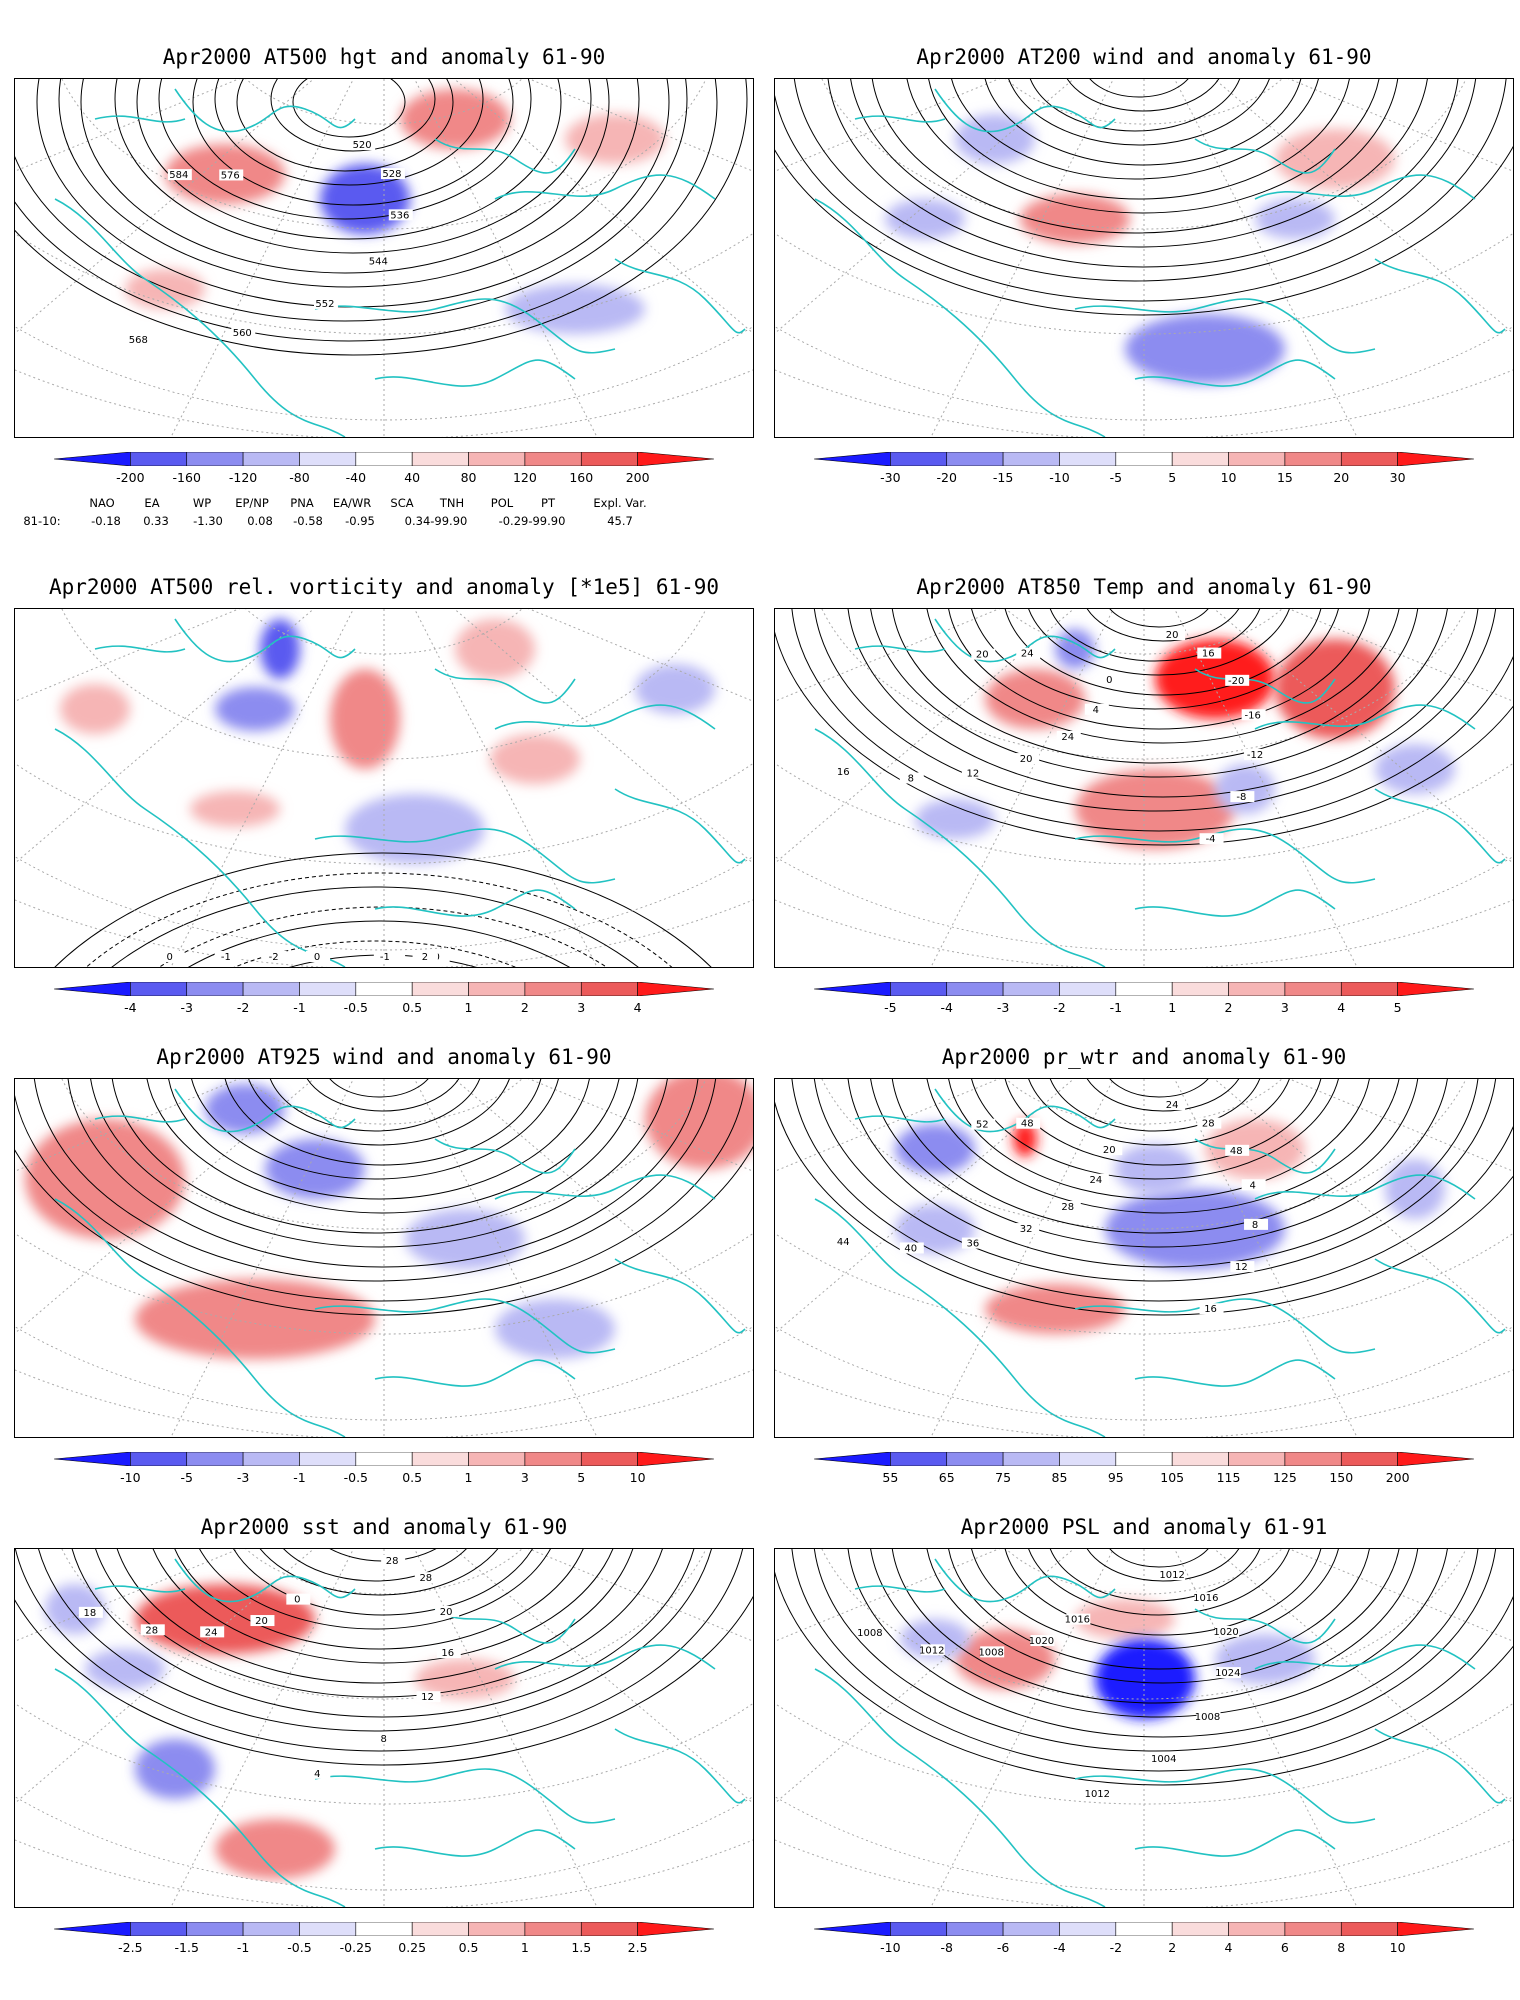  What do you see at coordinates (384, 478) in the screenshot?
I see `colorbar-labels: -200 -160 -120 -80 -40 40 80 120 160 200` at bounding box center [384, 478].